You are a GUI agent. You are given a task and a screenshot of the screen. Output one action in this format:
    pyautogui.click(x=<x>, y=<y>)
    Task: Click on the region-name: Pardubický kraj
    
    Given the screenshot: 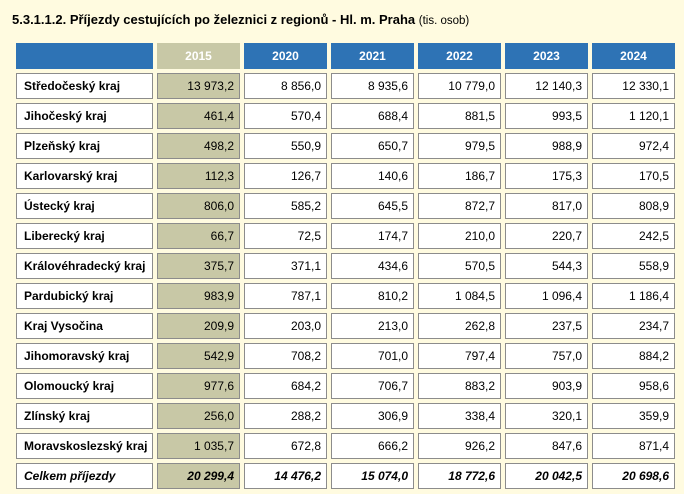 What is the action you would take?
    pyautogui.click(x=84, y=296)
    